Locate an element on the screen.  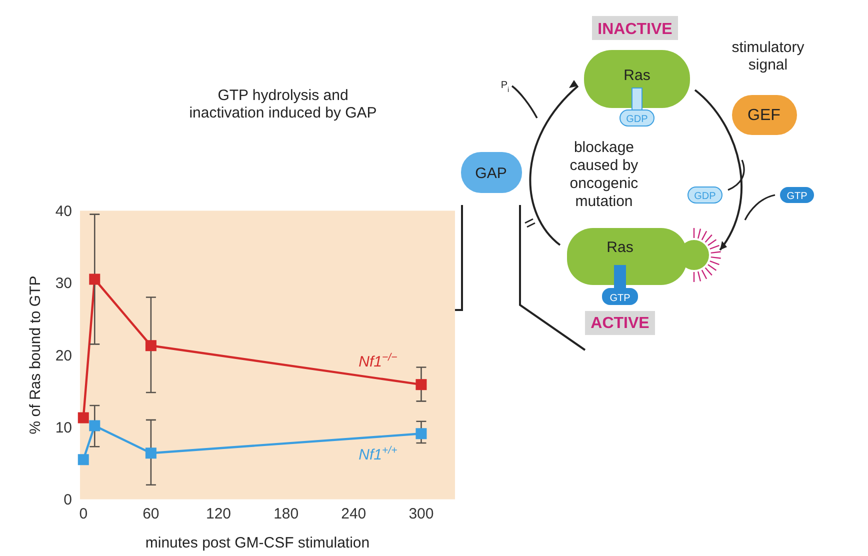
text: INACTIVE is located at coordinates (635, 29).